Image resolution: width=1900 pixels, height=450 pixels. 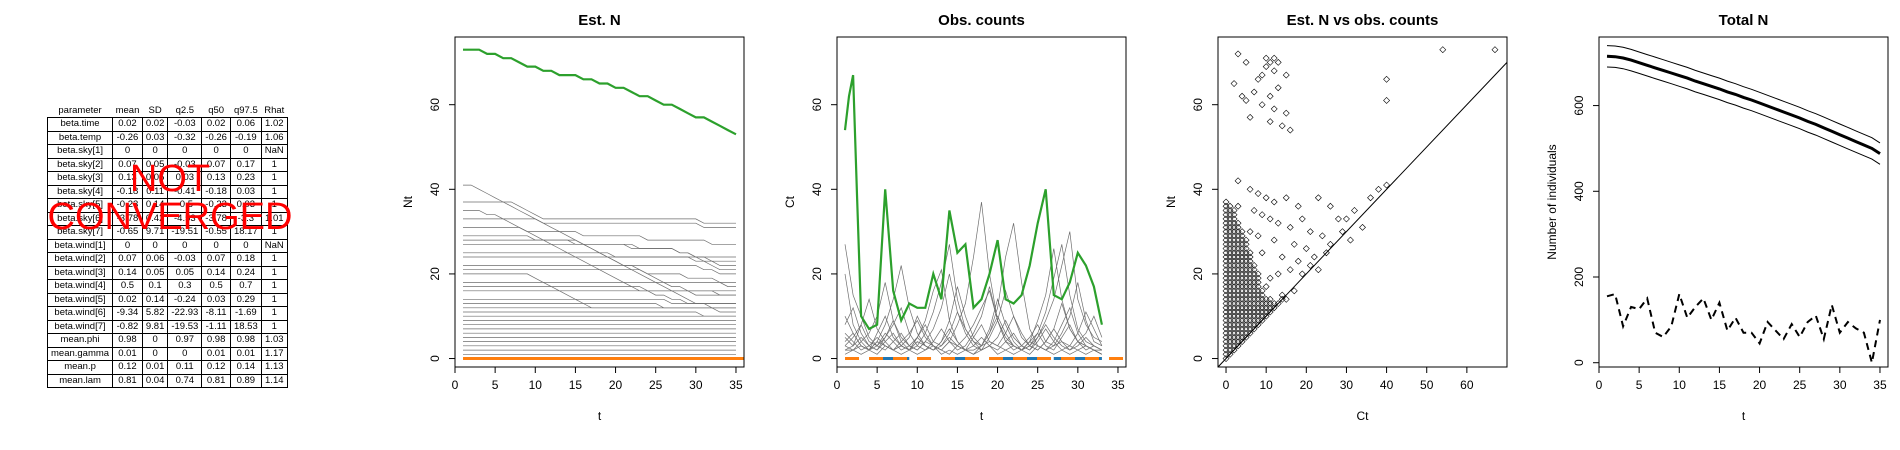 I want to click on table-cell: 0.01, so click(x=127, y=353).